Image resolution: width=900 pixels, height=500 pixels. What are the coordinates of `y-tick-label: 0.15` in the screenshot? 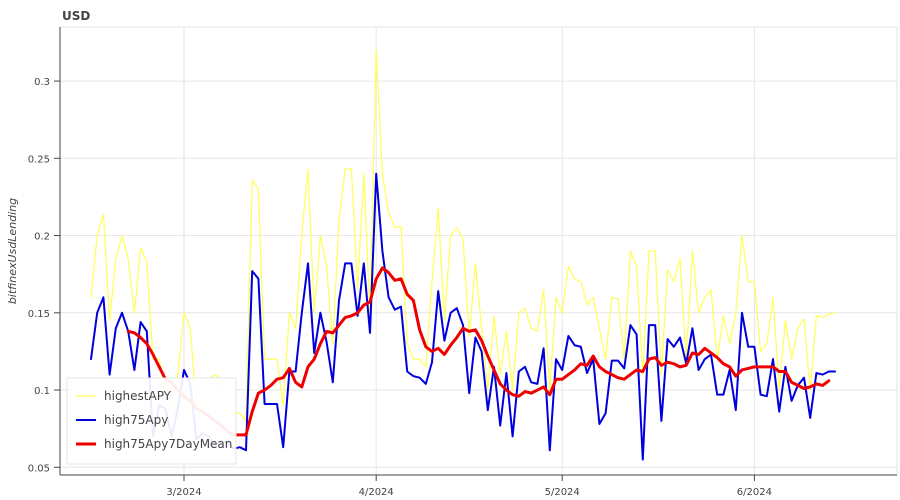 It's located at (39, 314).